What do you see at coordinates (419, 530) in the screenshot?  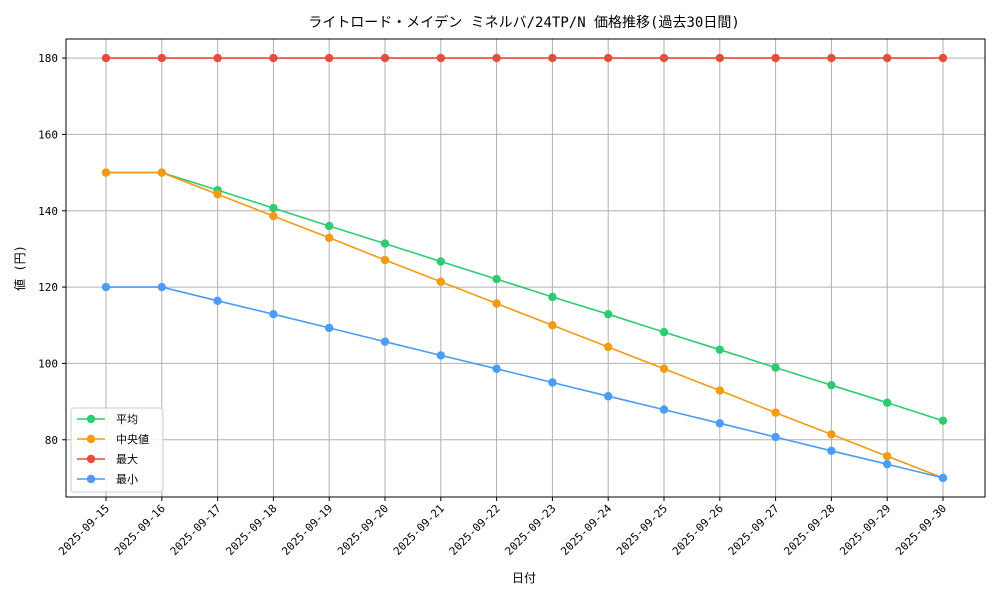 I see `x-tick-label: 2025-09-21` at bounding box center [419, 530].